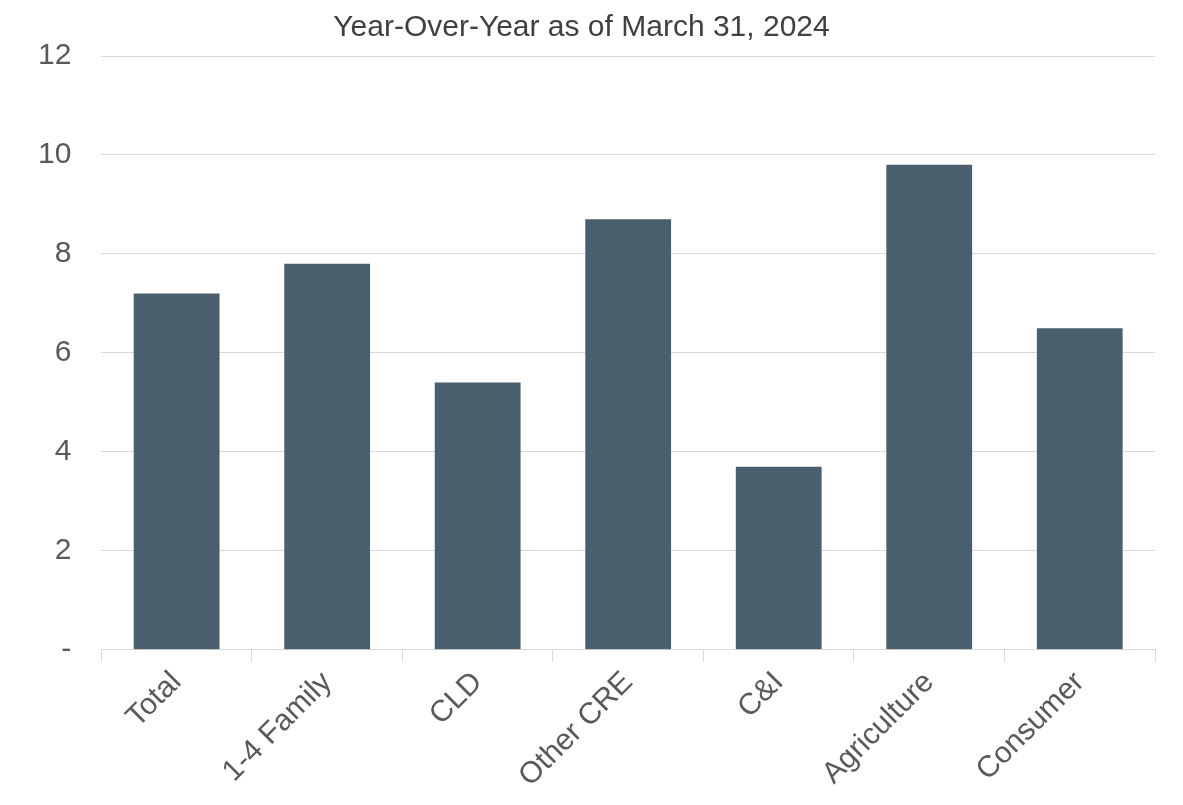 The height and width of the screenshot is (805, 1183). I want to click on y-tick-label: 4, so click(63, 450).